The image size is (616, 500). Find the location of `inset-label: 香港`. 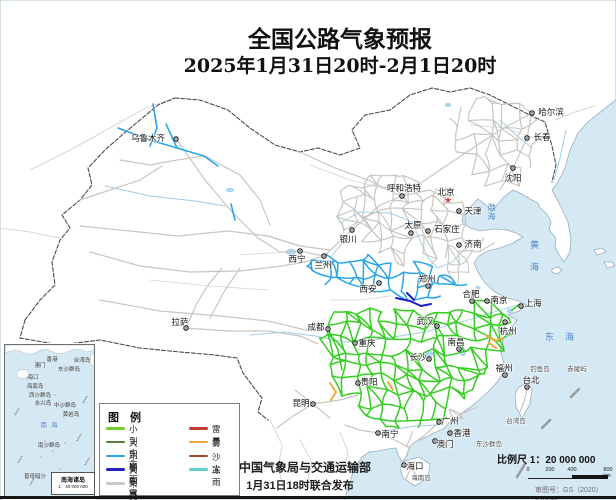

inset-label: 香港 is located at coordinates (52, 360).